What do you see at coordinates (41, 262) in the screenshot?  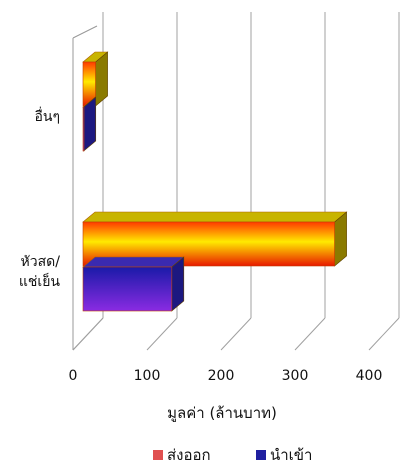 I see `category-label-0-line0: หัวสด/` at bounding box center [41, 262].